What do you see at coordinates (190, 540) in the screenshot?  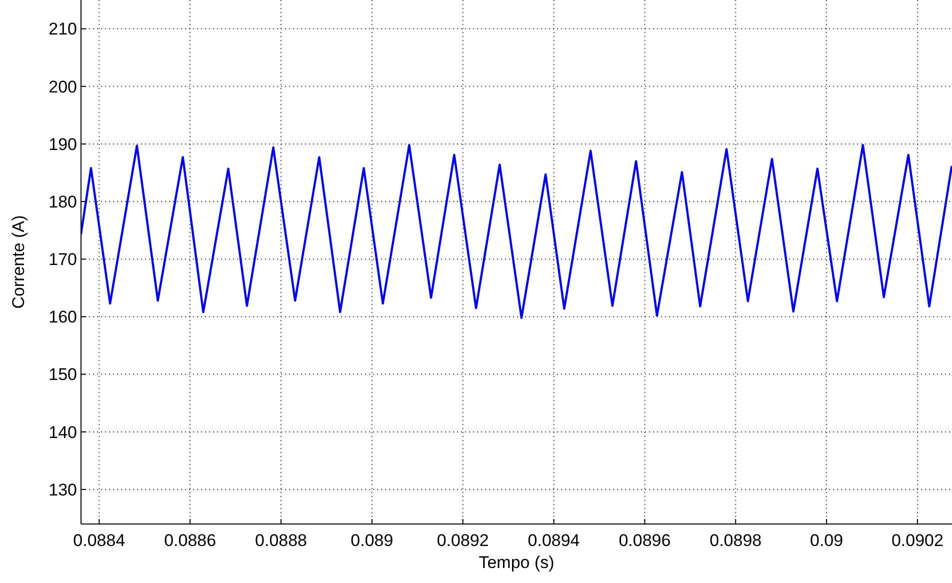 I see `x-tick-label: 0.0886` at bounding box center [190, 540].